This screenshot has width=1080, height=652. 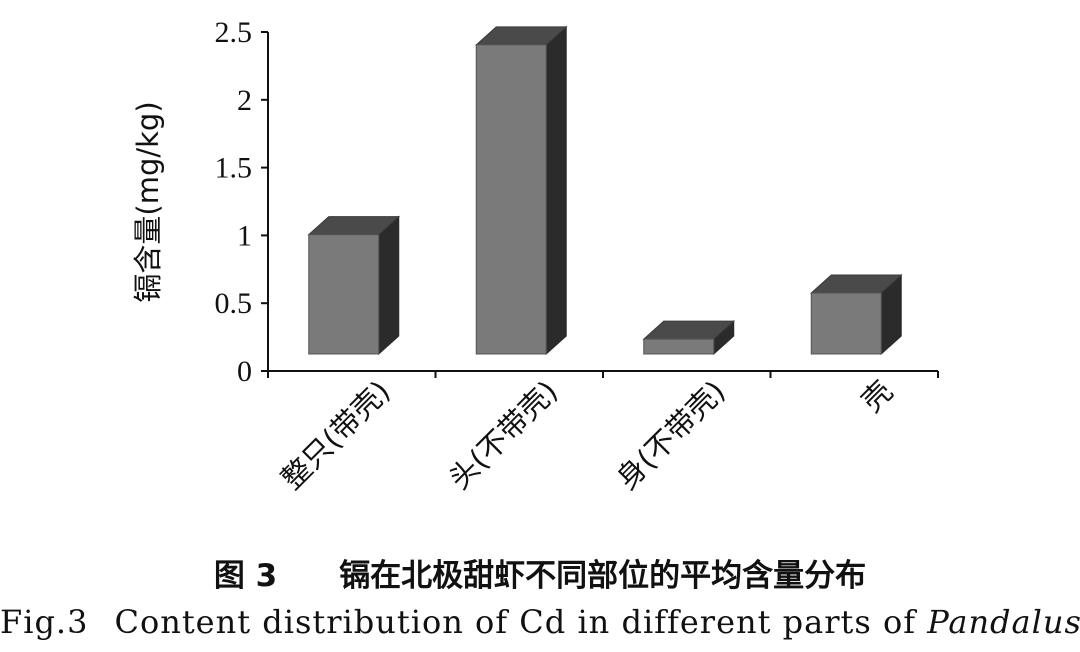 What do you see at coordinates (234, 32) in the screenshot?
I see `y-tick-label: 2.5` at bounding box center [234, 32].